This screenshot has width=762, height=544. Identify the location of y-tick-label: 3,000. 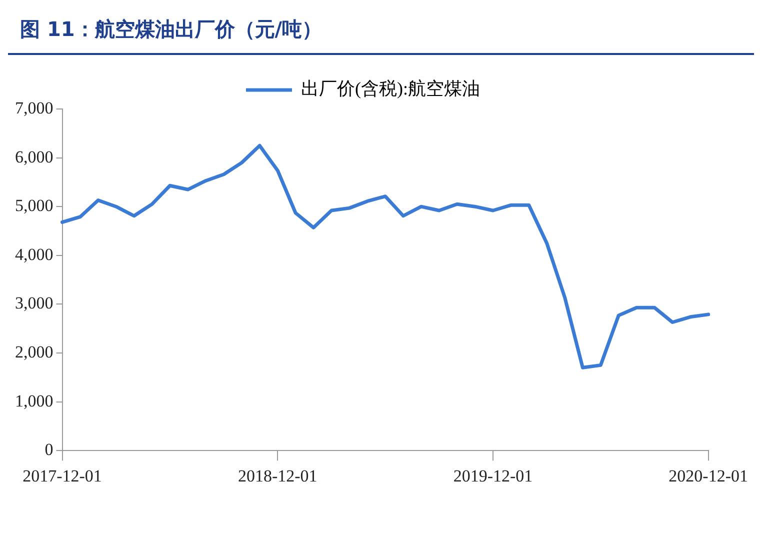
(34, 303).